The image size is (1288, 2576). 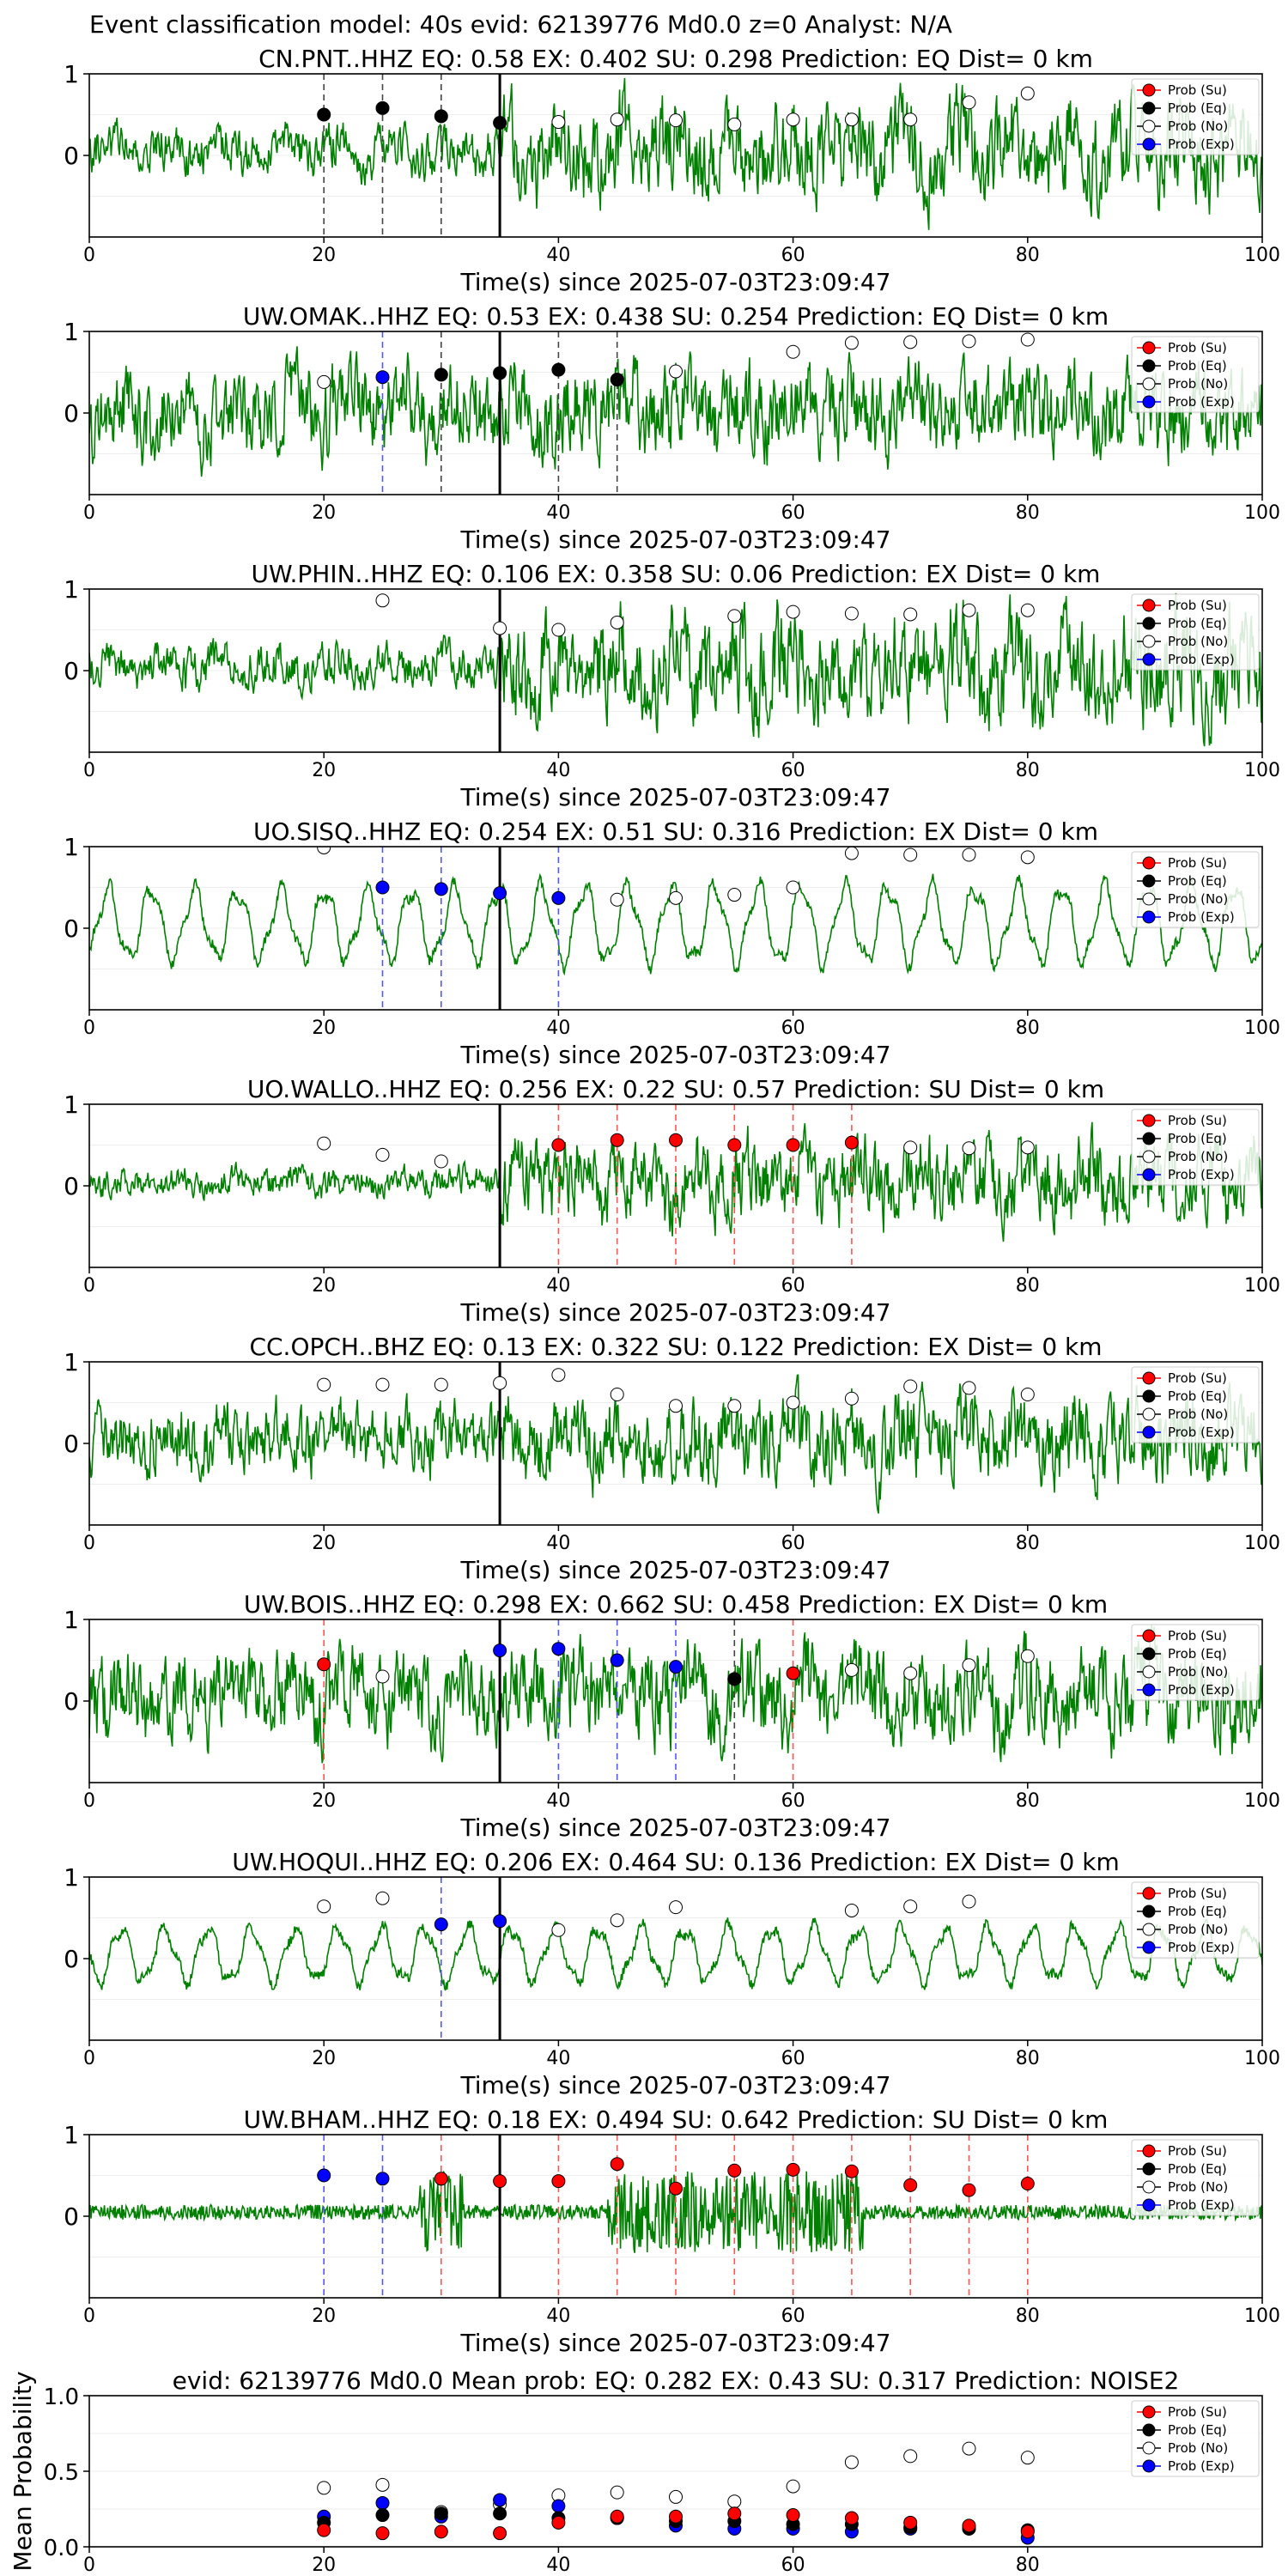 I want to click on waveform-trace, so click(x=675, y=924).